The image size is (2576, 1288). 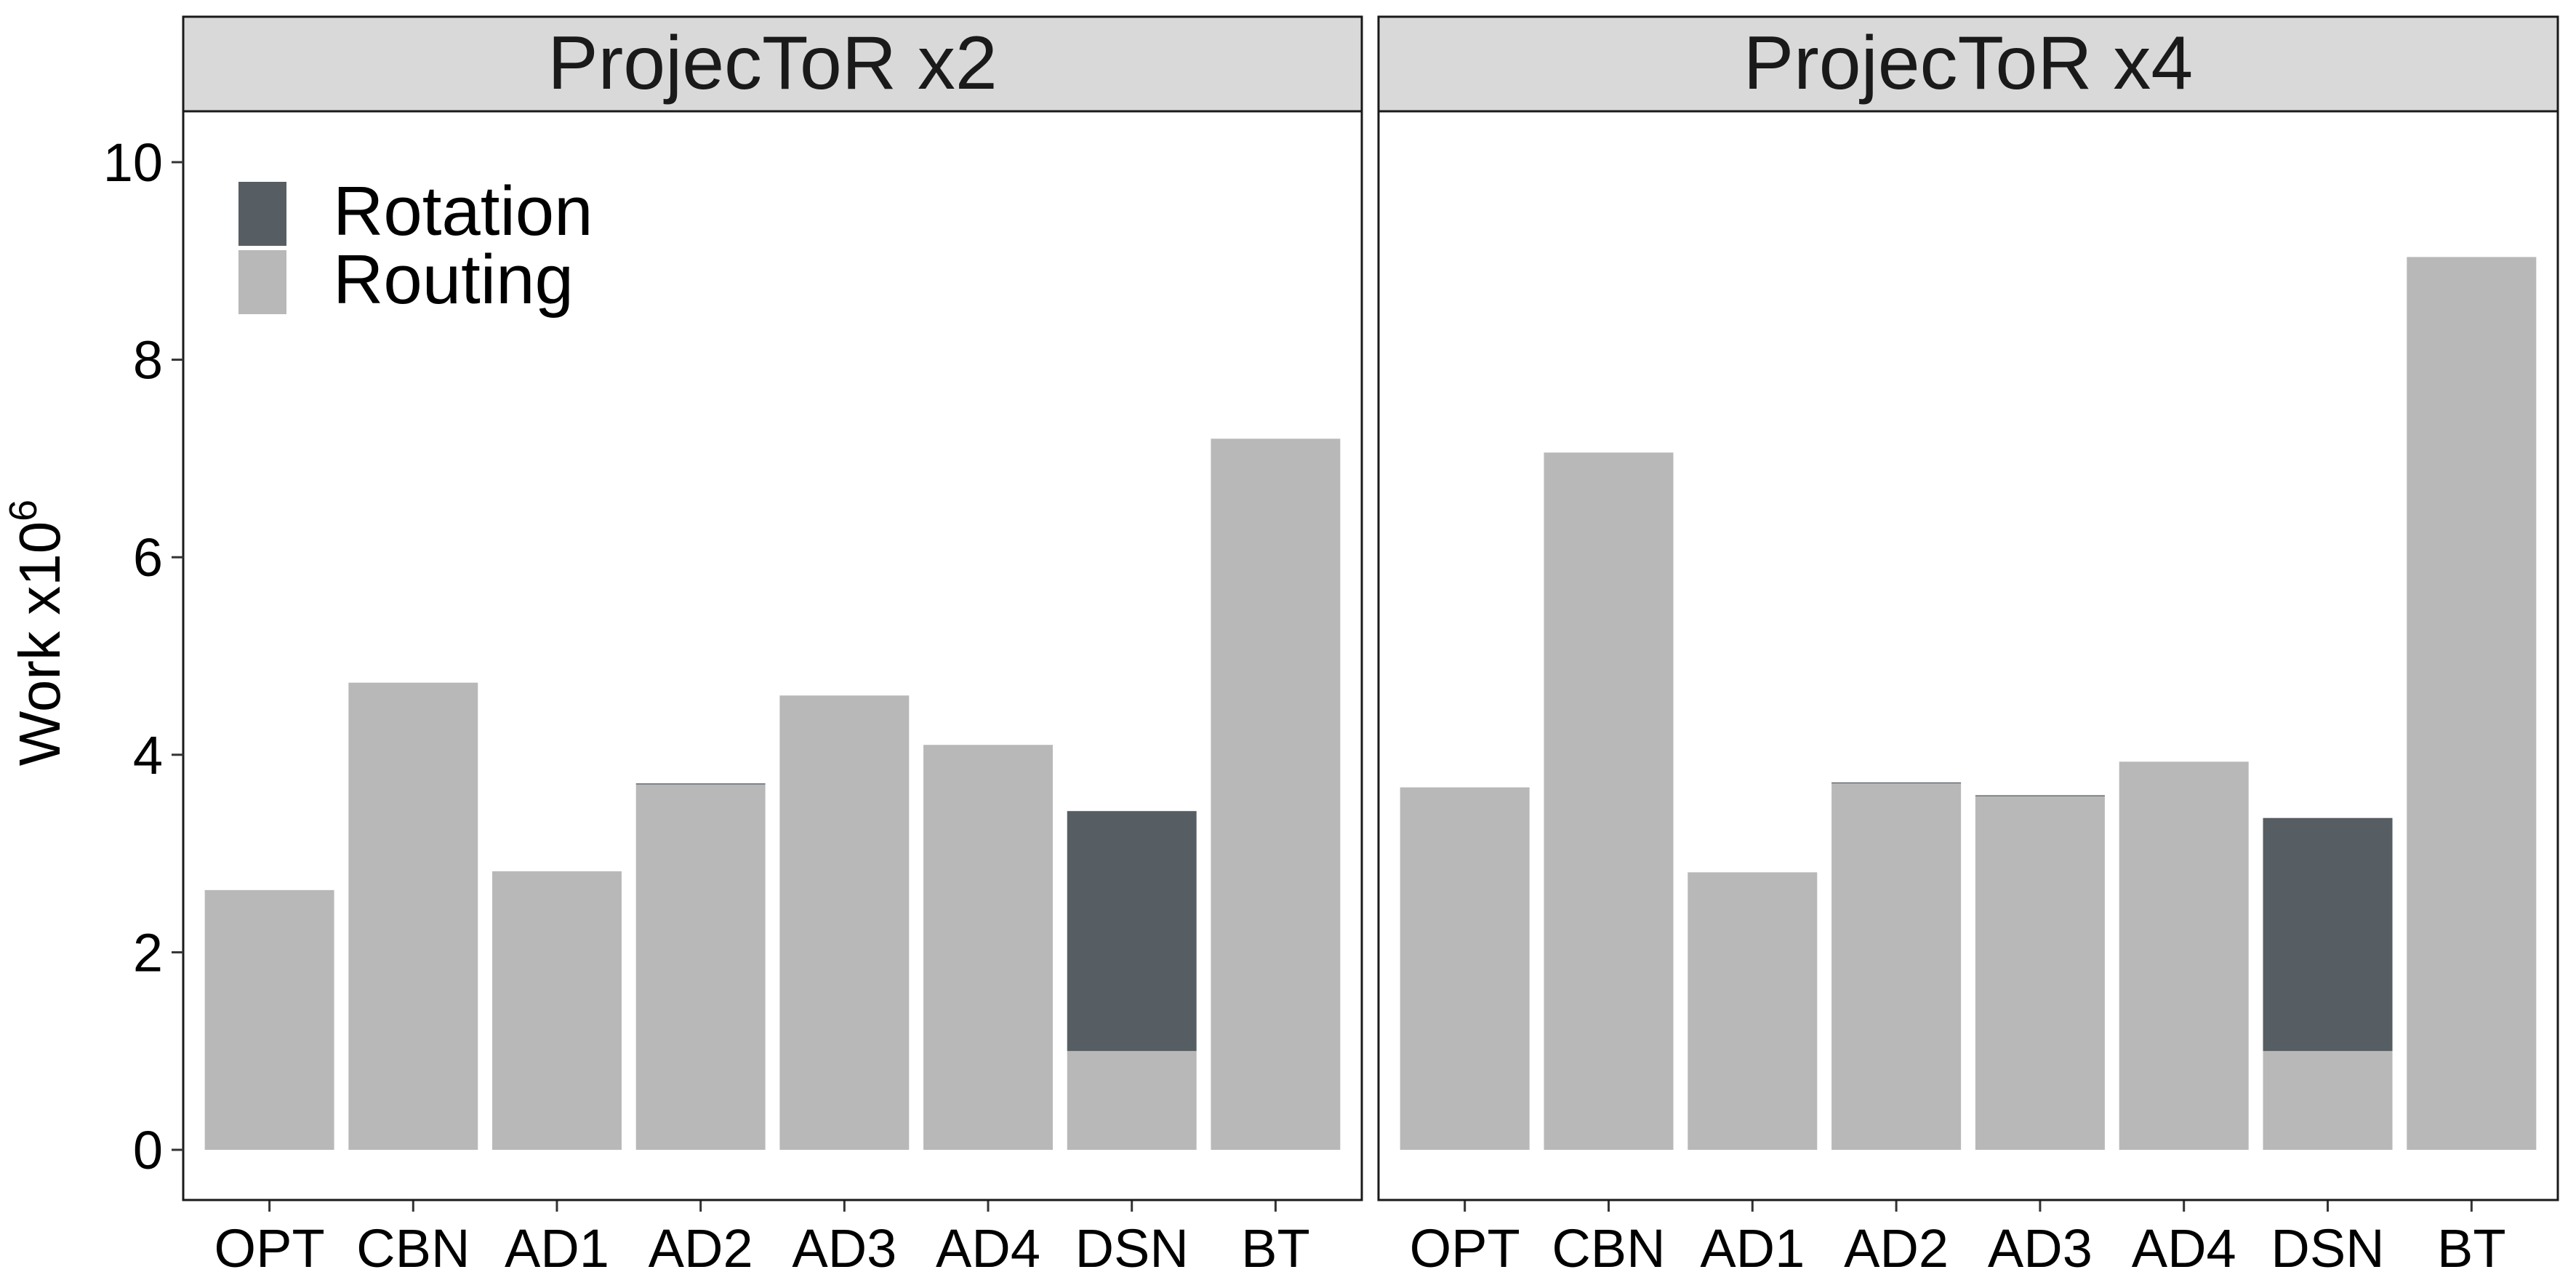 I want to click on y-axis-label: Work x106, so click(x=36, y=633).